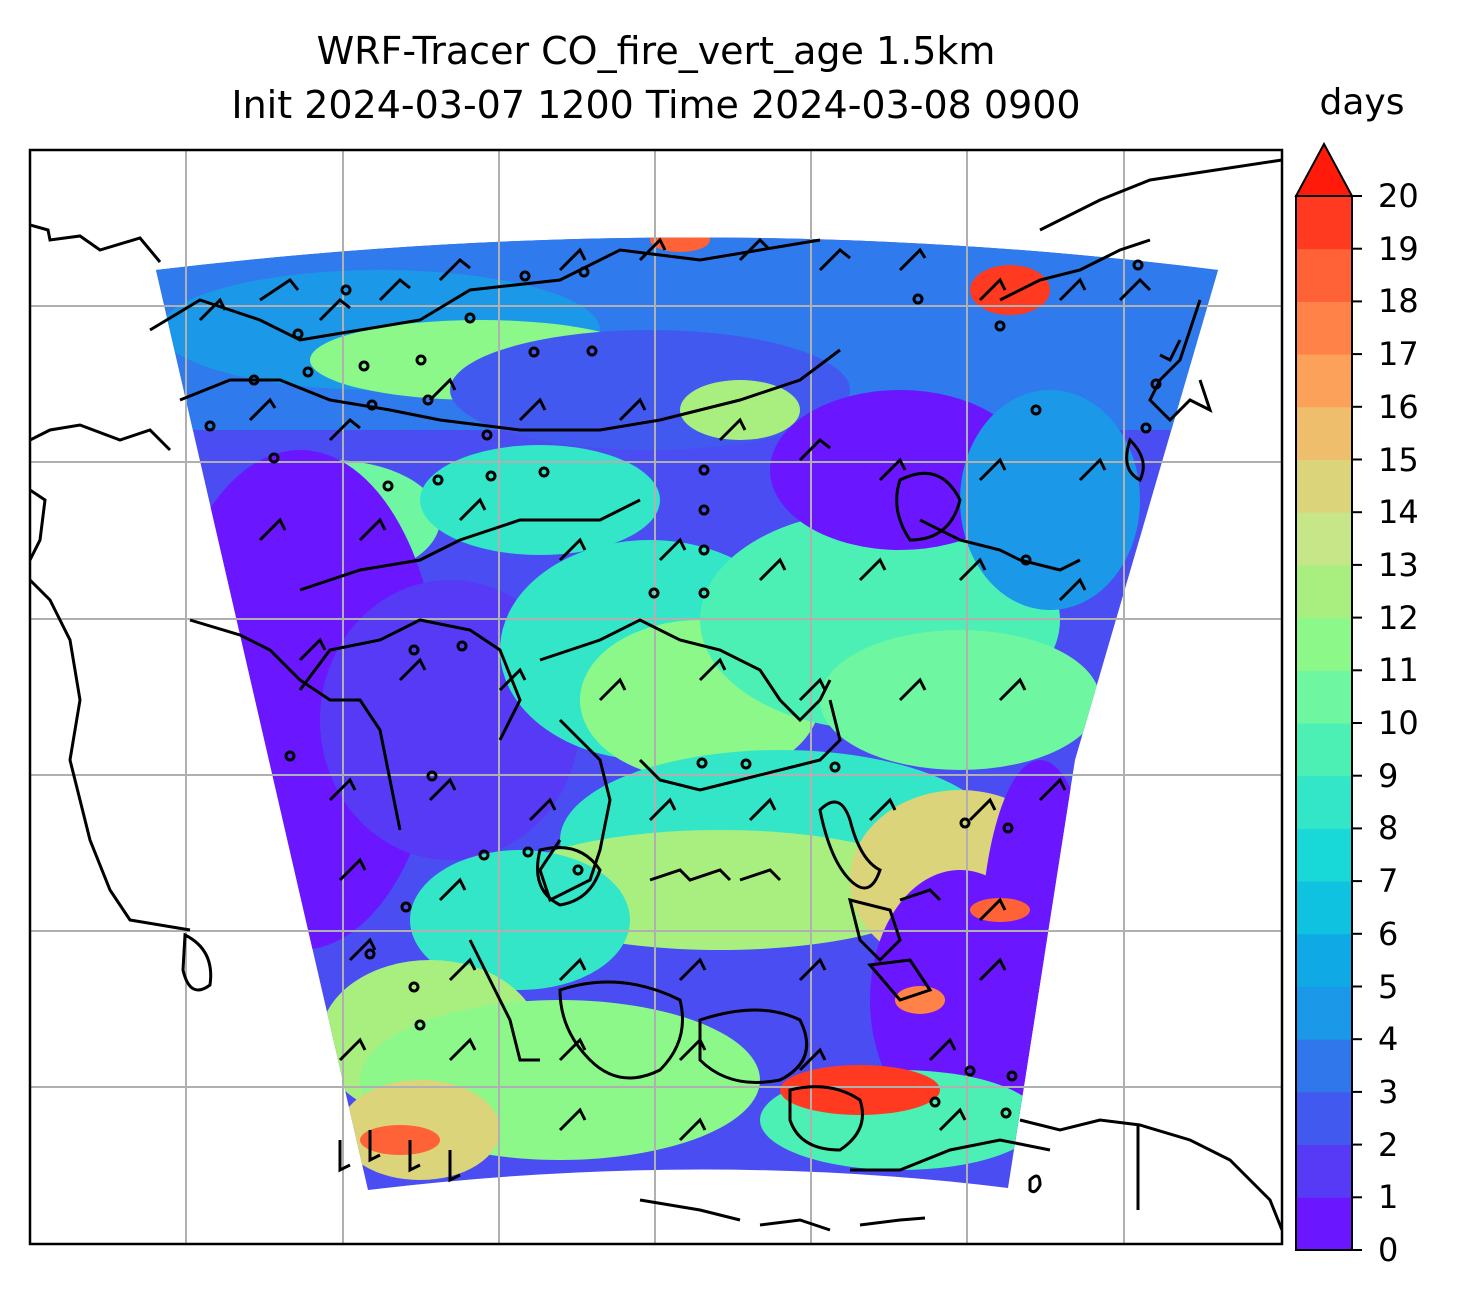 This screenshot has height=1306, width=1462. I want to click on colorbar-tick-label: 12, so click(1398, 617).